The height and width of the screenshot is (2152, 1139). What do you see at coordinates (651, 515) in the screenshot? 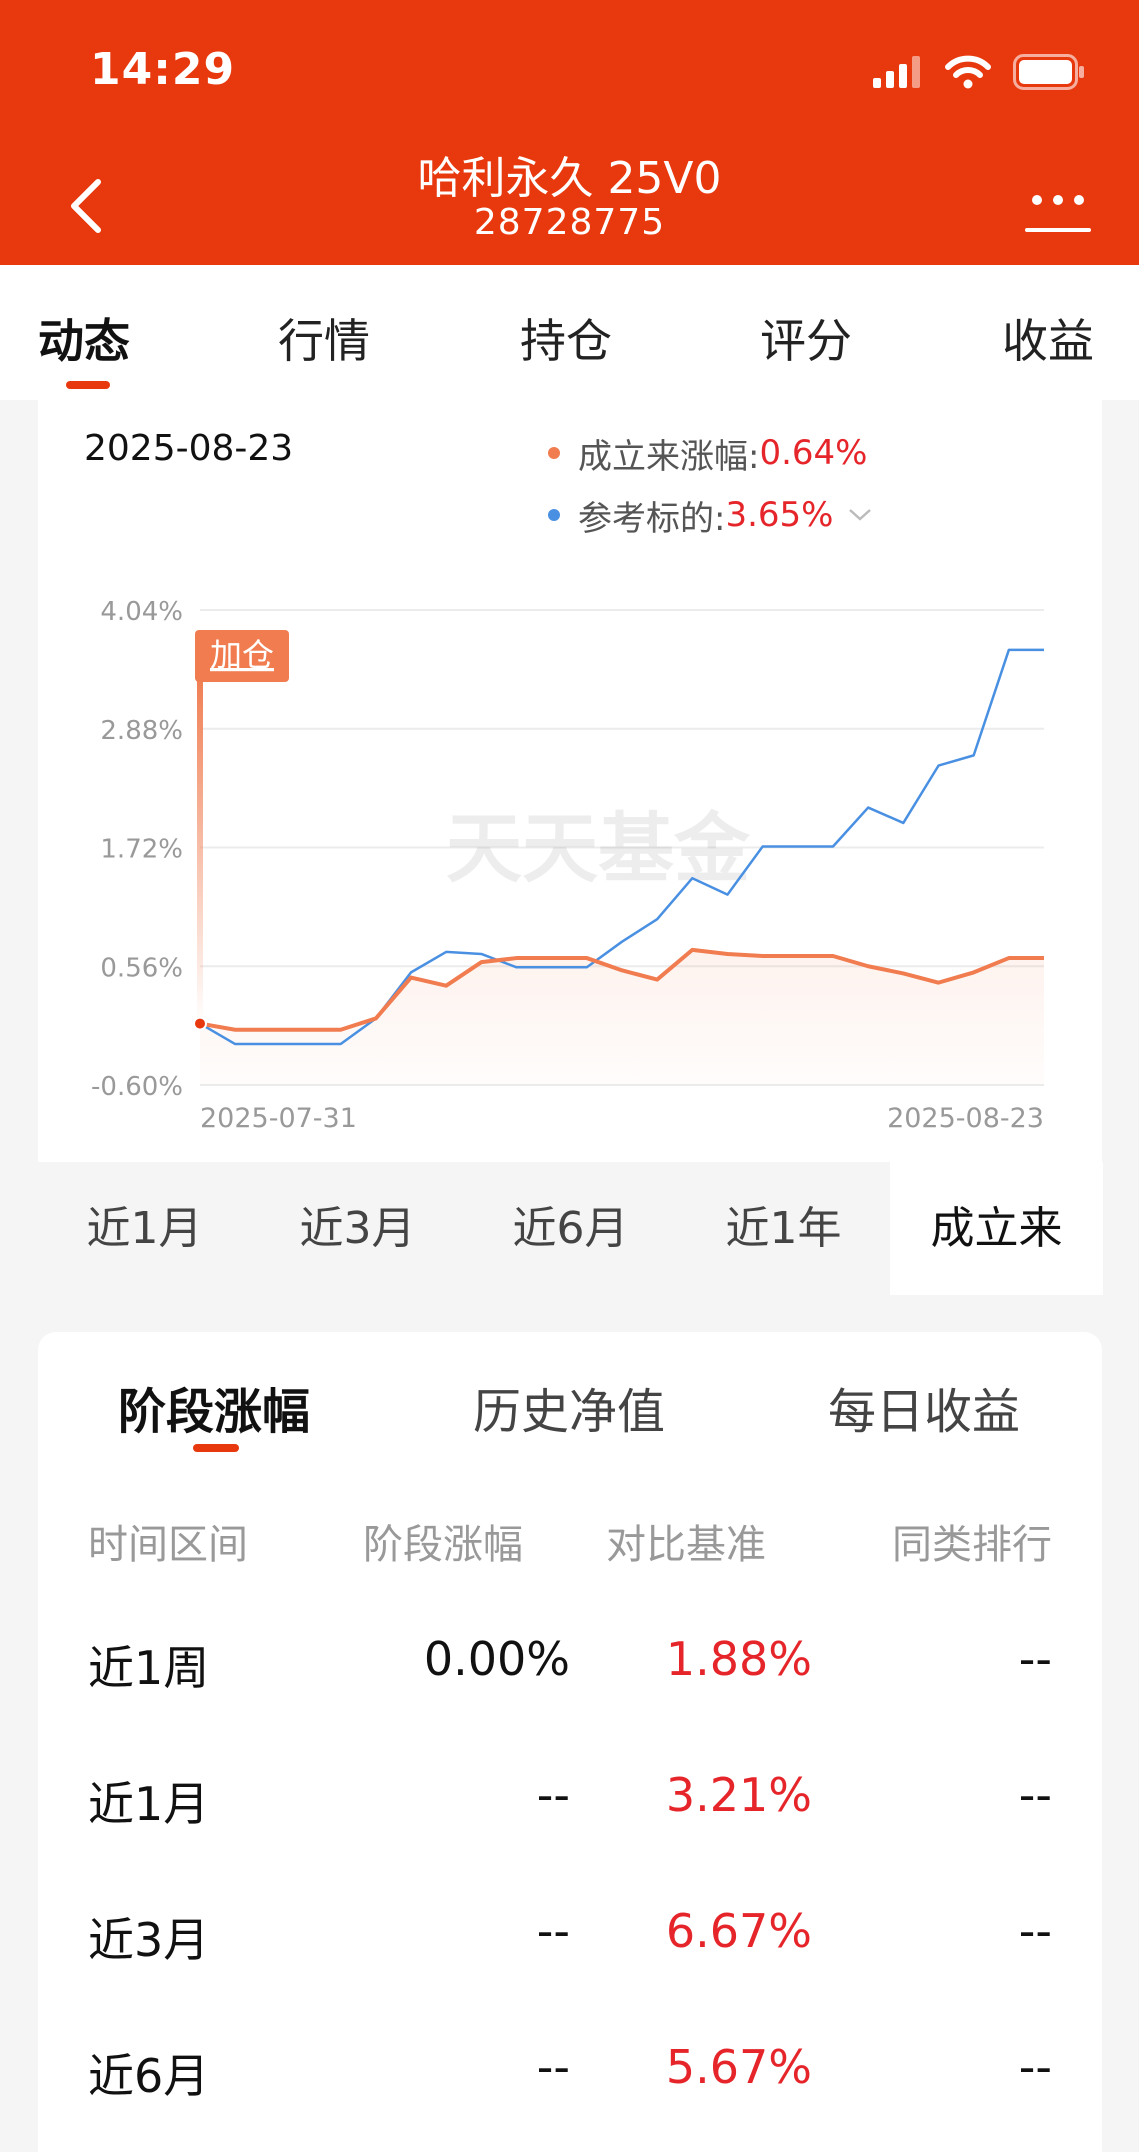
I see `legend-benchmark-label: 参考标的:` at bounding box center [651, 515].